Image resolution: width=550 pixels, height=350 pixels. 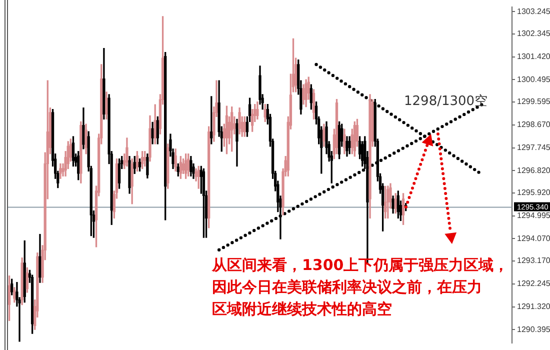 I want to click on y-tick-label: 1299.595, so click(x=533, y=101).